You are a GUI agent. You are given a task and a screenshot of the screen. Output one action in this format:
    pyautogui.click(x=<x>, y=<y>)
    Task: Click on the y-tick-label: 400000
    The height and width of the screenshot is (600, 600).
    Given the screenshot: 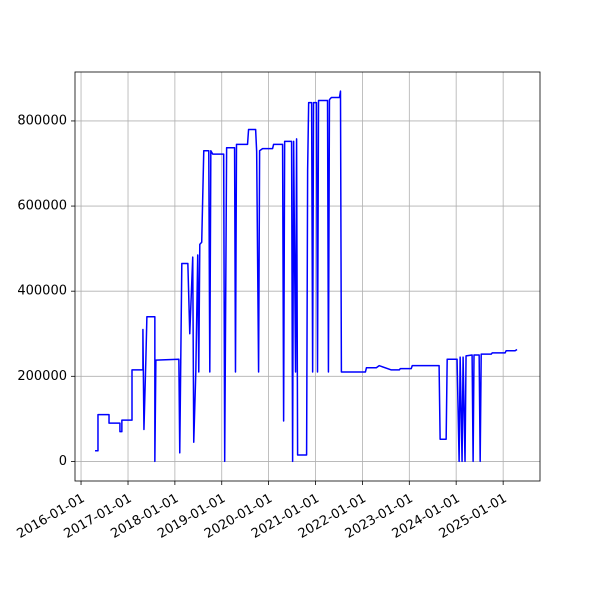 What is the action you would take?
    pyautogui.click(x=42, y=291)
    